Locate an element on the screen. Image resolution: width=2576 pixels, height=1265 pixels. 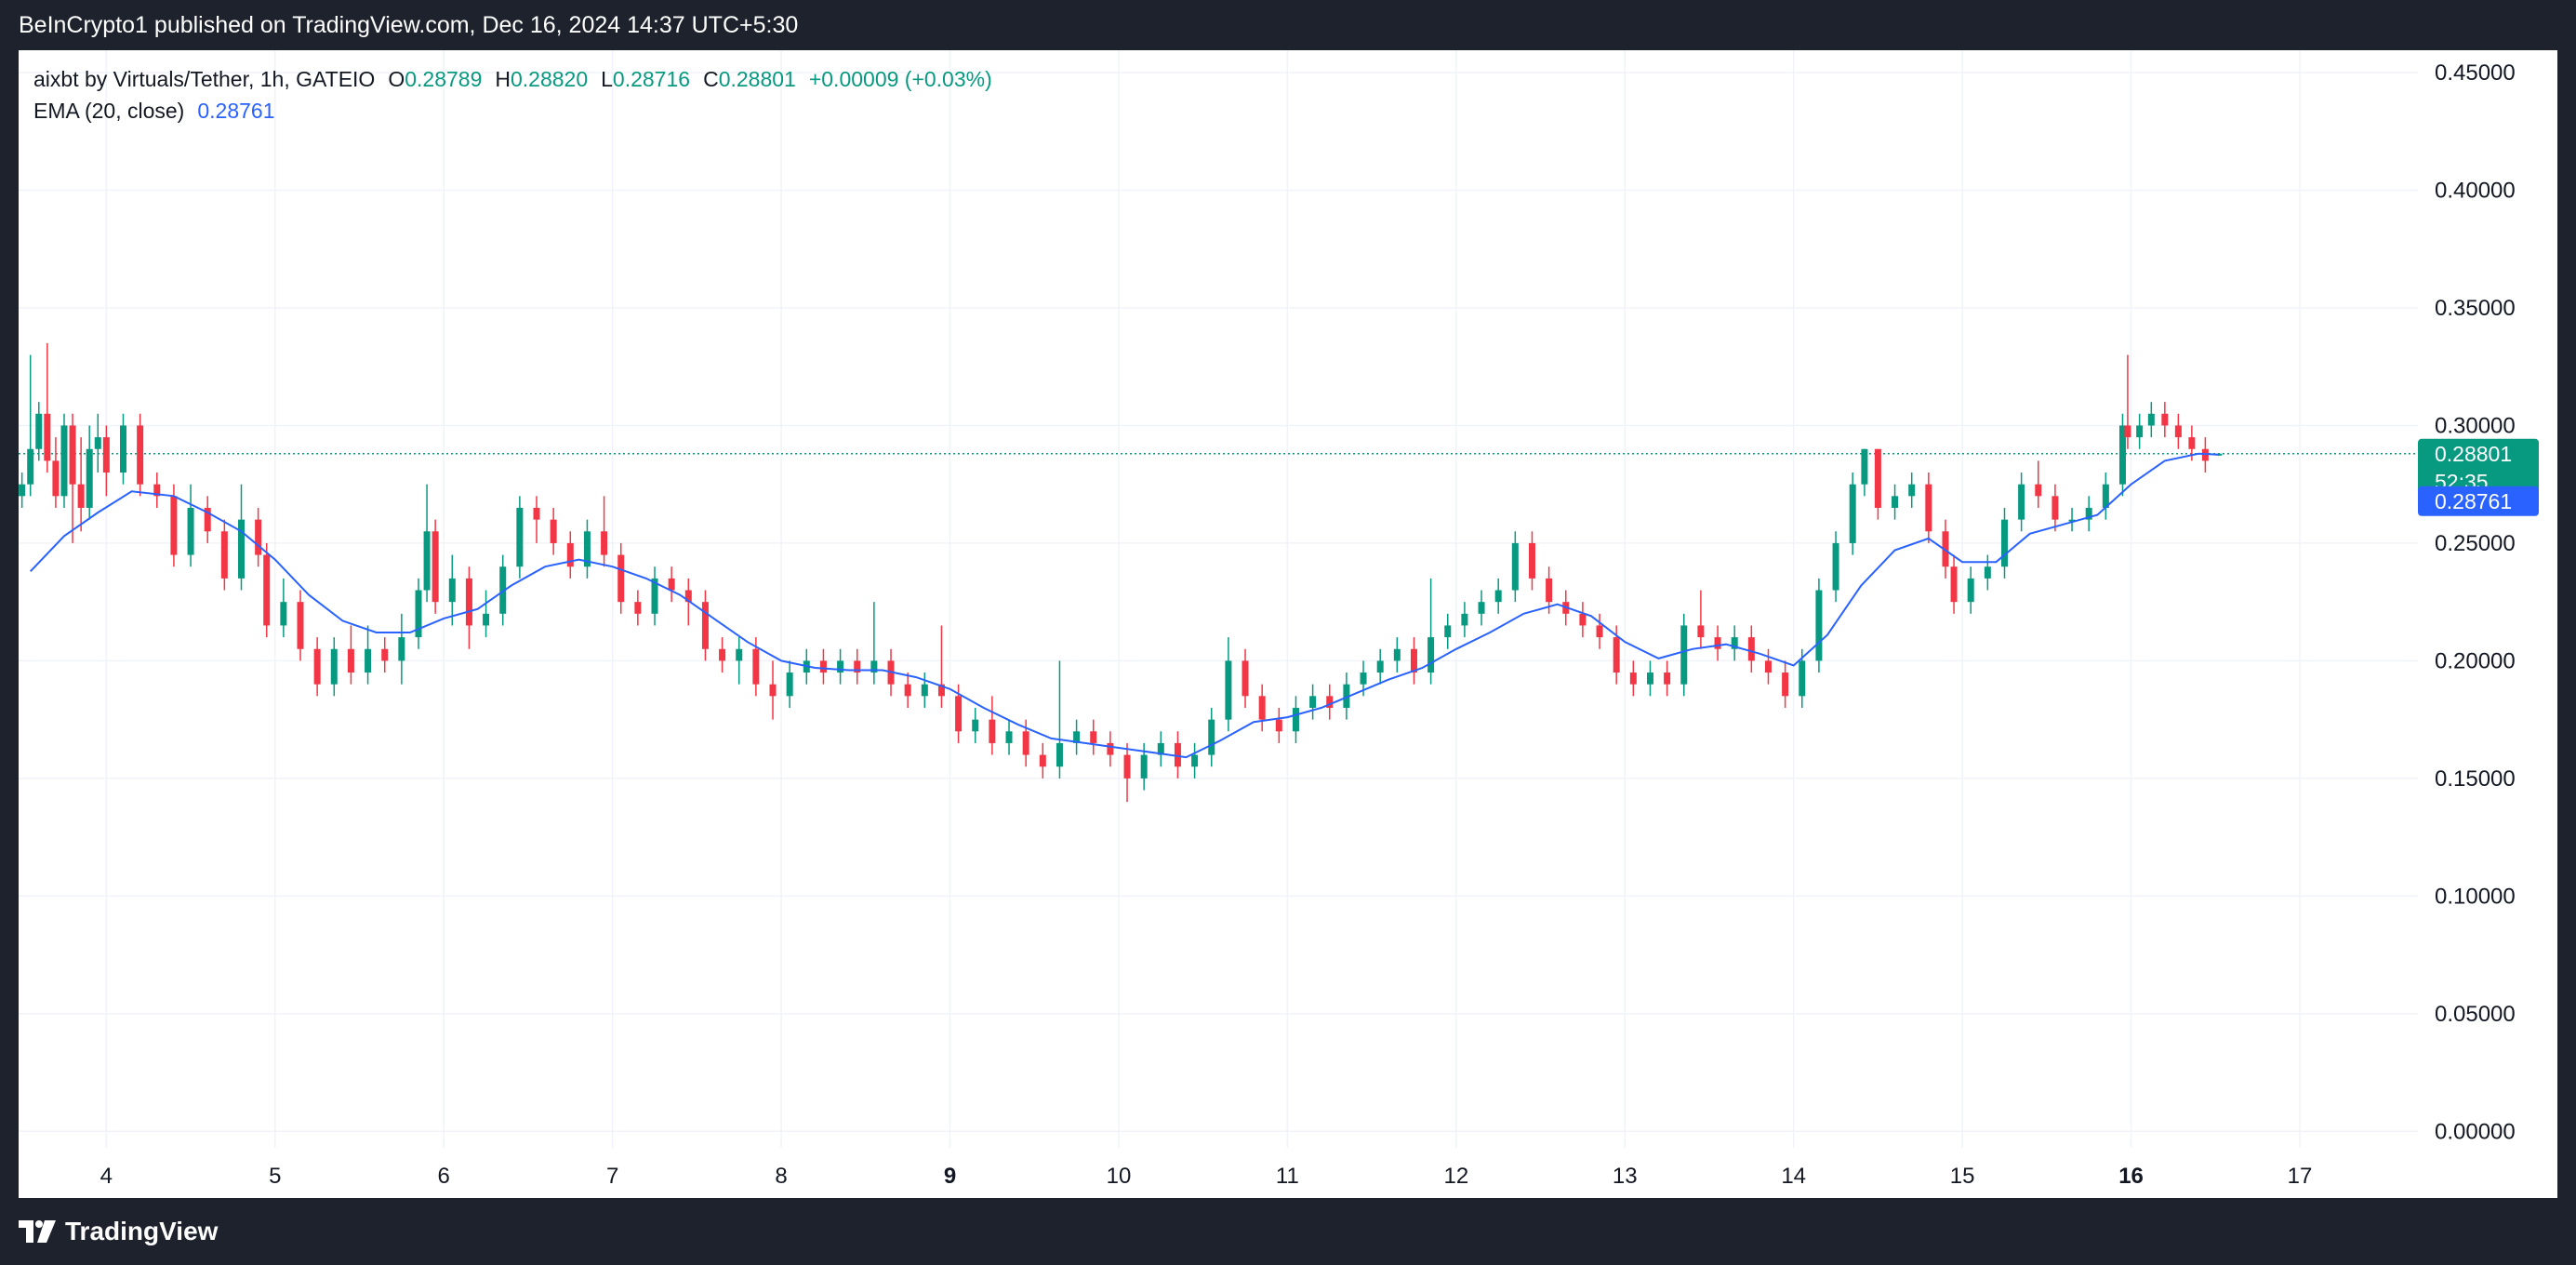
y-tick-label: 0.25000 is located at coordinates (2475, 543).